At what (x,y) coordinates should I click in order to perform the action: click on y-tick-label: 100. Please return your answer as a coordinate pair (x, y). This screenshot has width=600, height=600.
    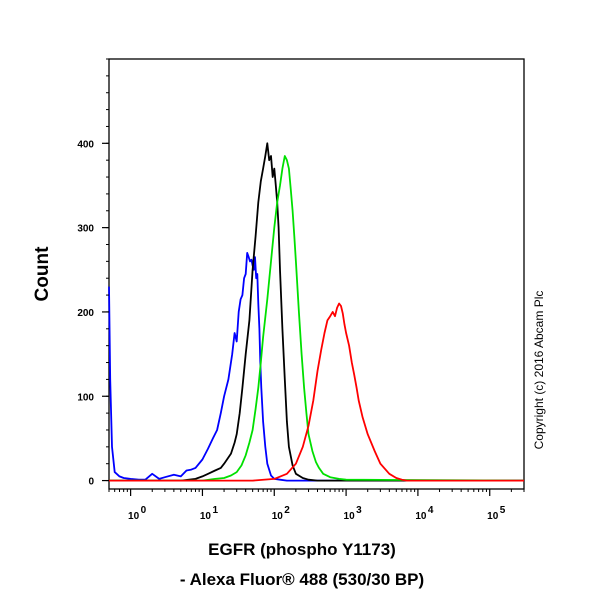
    Looking at the image, I should click on (85, 397).